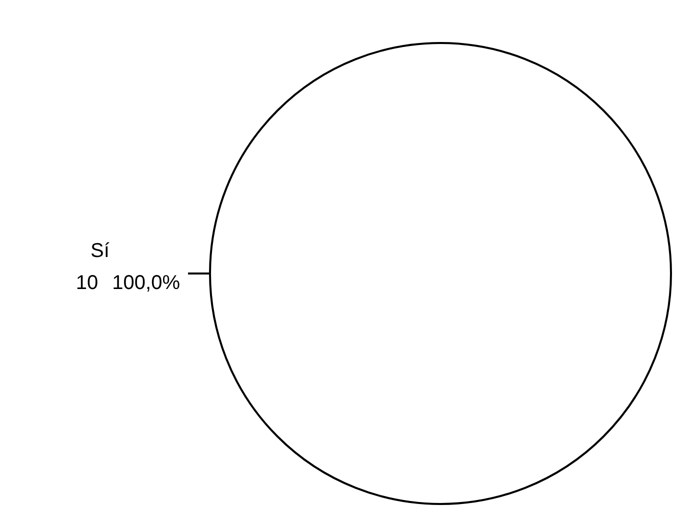  I want to click on data-label: 10, so click(87, 283).